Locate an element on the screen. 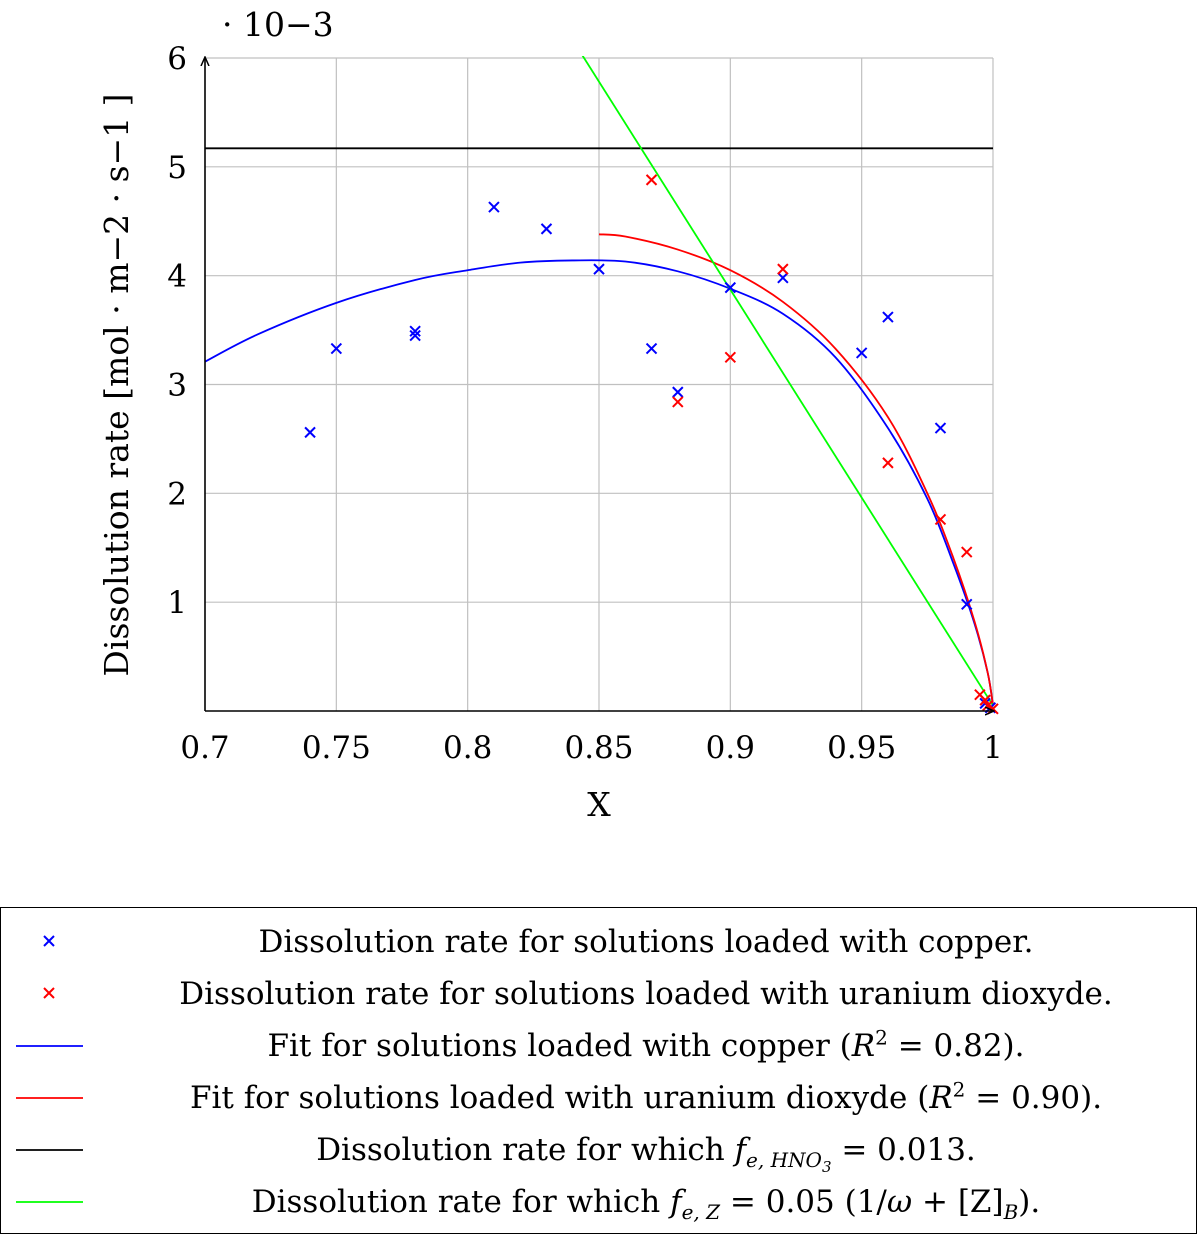 The height and width of the screenshot is (1250, 1200). y-axis-title: Dissolution rate [mol · m−2 · s−1 ] is located at coordinates (116, 384).